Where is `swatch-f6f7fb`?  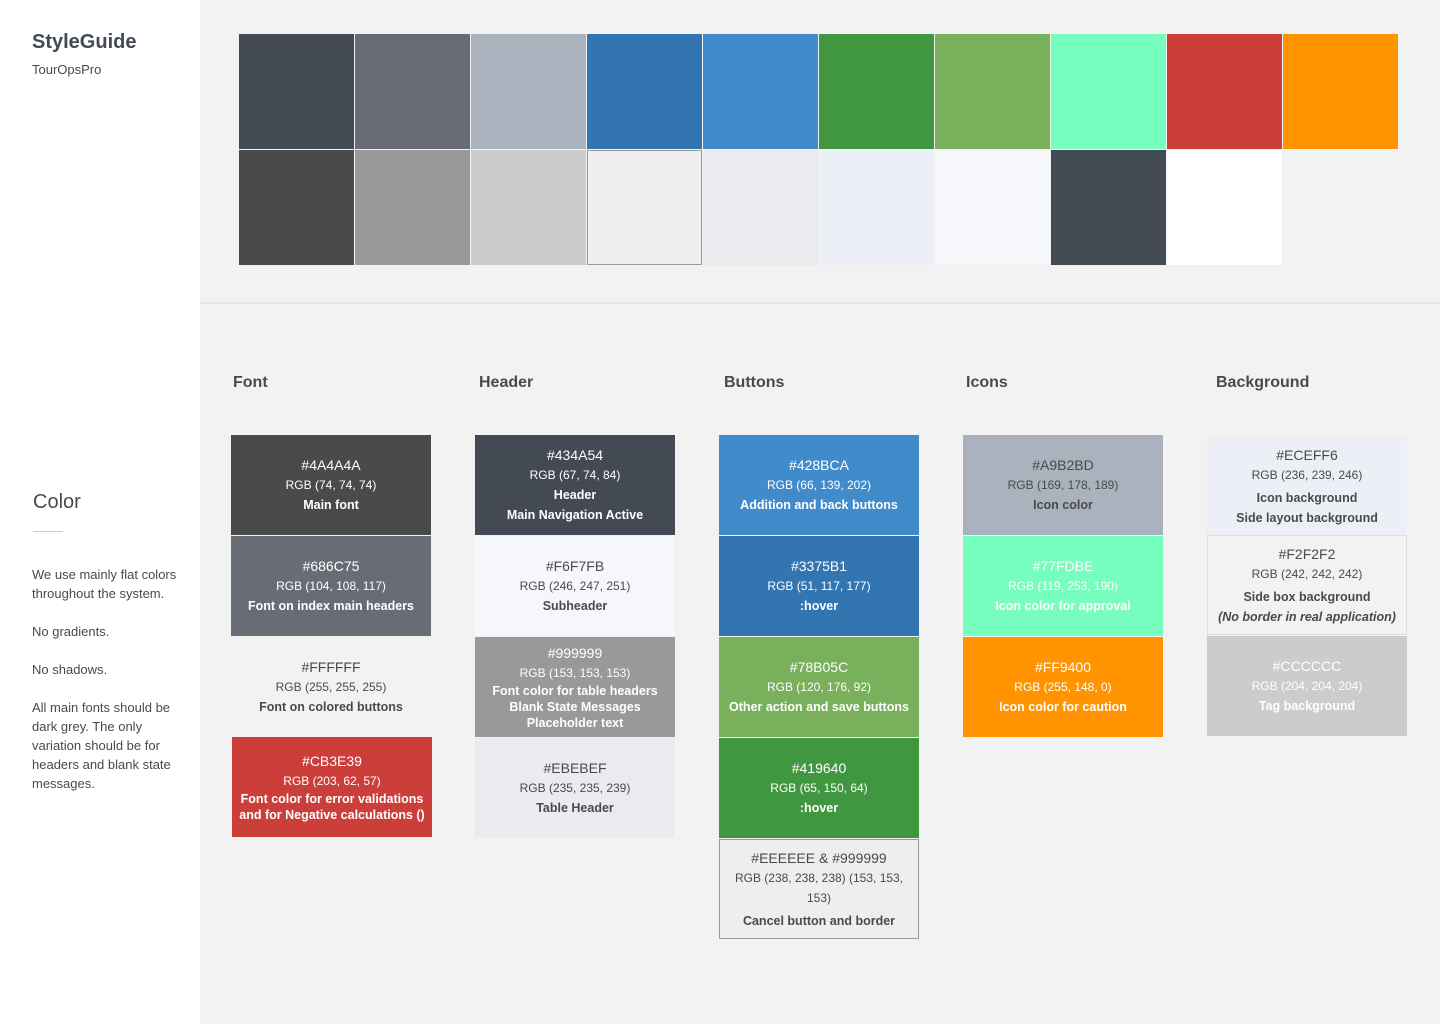 swatch-f6f7fb is located at coordinates (992, 207).